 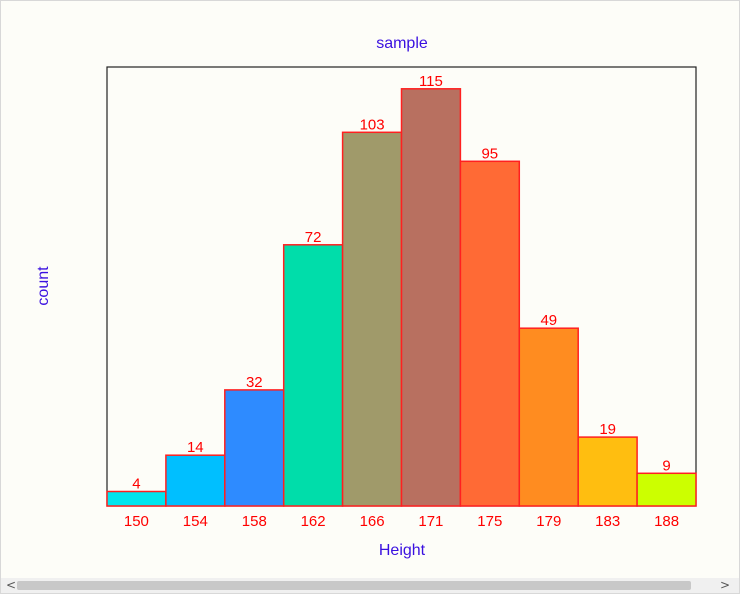 I want to click on y-axis-label: count, so click(x=43, y=286).